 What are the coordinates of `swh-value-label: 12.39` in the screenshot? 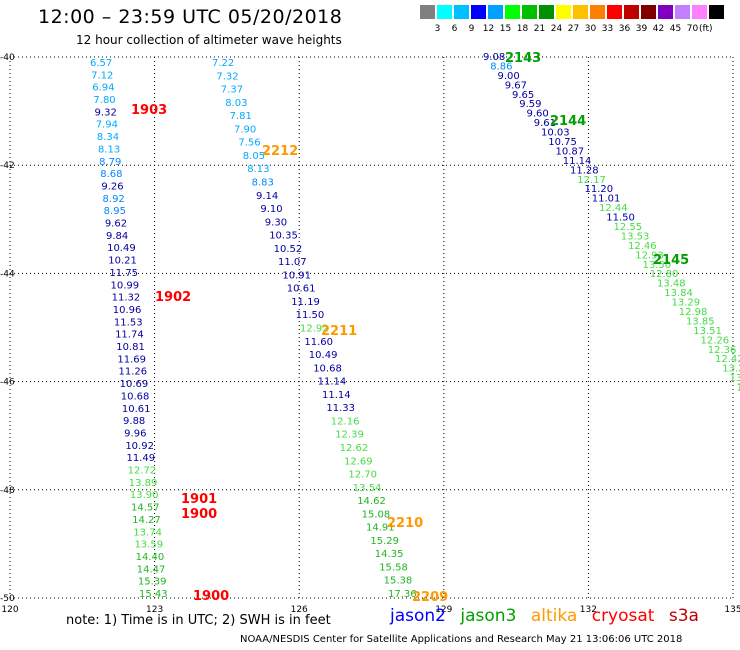 It's located at (349, 435).